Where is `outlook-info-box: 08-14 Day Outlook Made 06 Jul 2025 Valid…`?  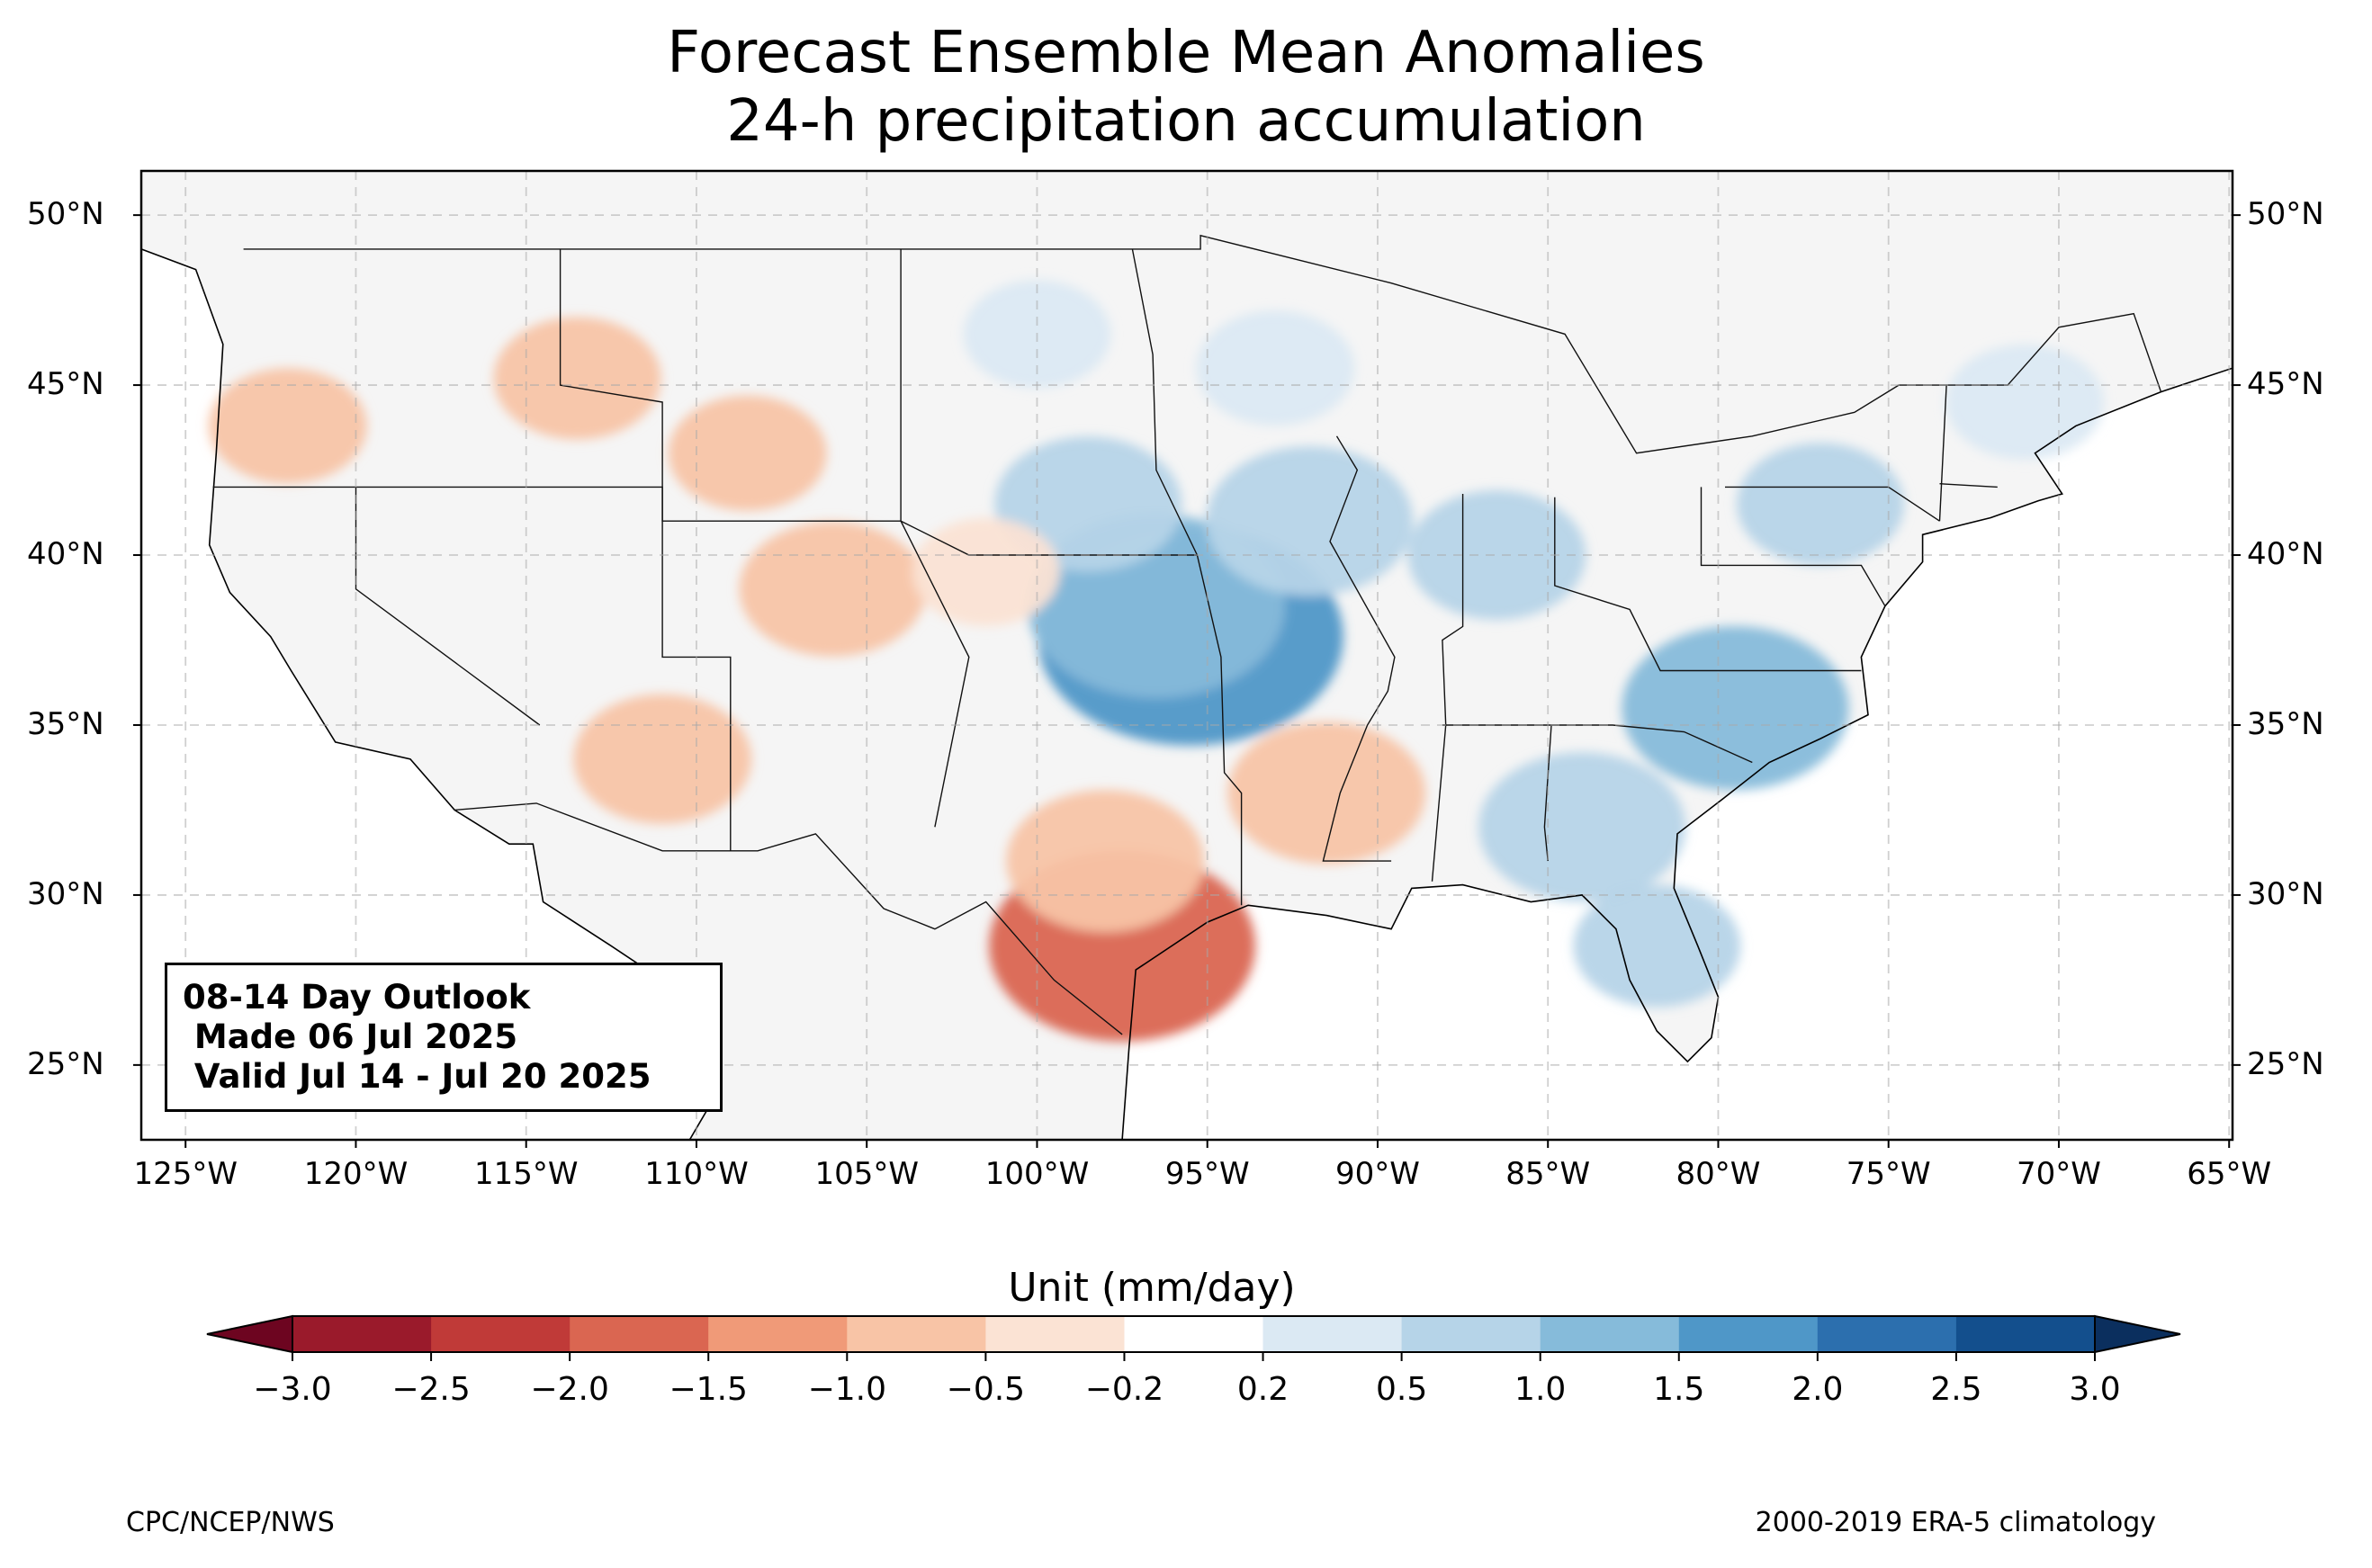
outlook-info-box: 08-14 Day Outlook Made 06 Jul 2025 Valid… is located at coordinates (444, 1037).